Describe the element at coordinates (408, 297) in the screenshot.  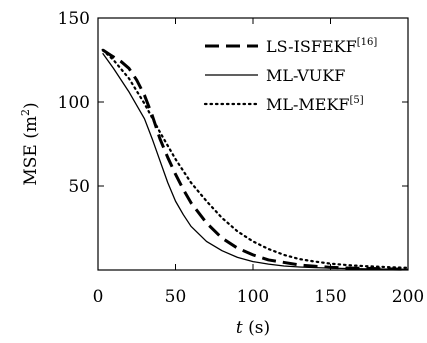
I see `x-tick-label: 200` at that location.